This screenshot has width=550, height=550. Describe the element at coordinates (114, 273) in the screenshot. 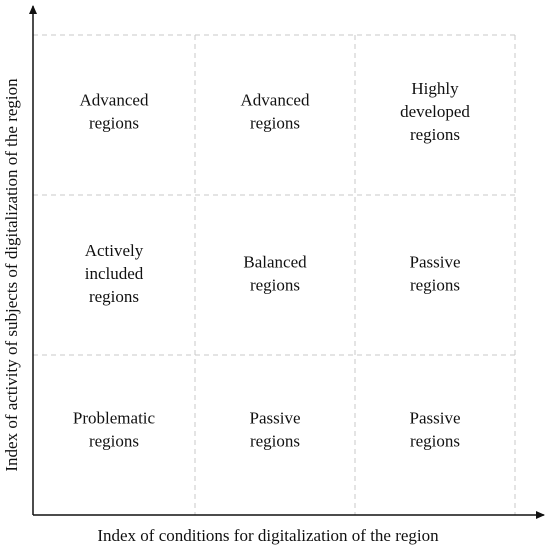

I see `cell-label: included` at that location.